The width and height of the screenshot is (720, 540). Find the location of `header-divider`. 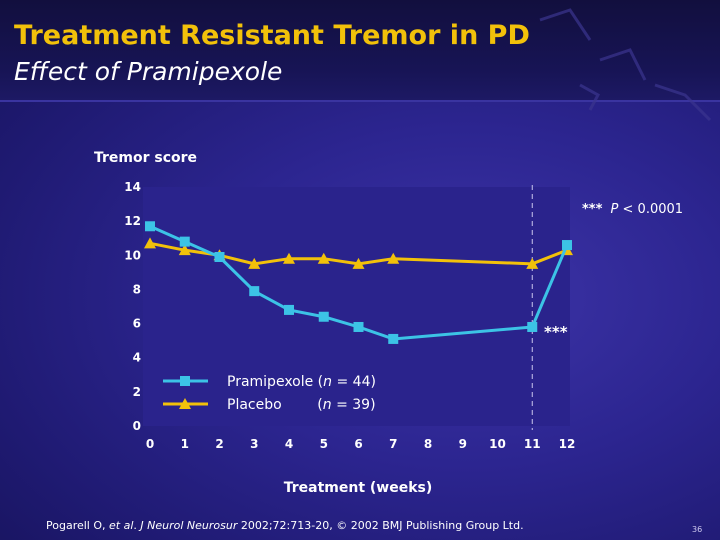

header-divider is located at coordinates (360, 101).